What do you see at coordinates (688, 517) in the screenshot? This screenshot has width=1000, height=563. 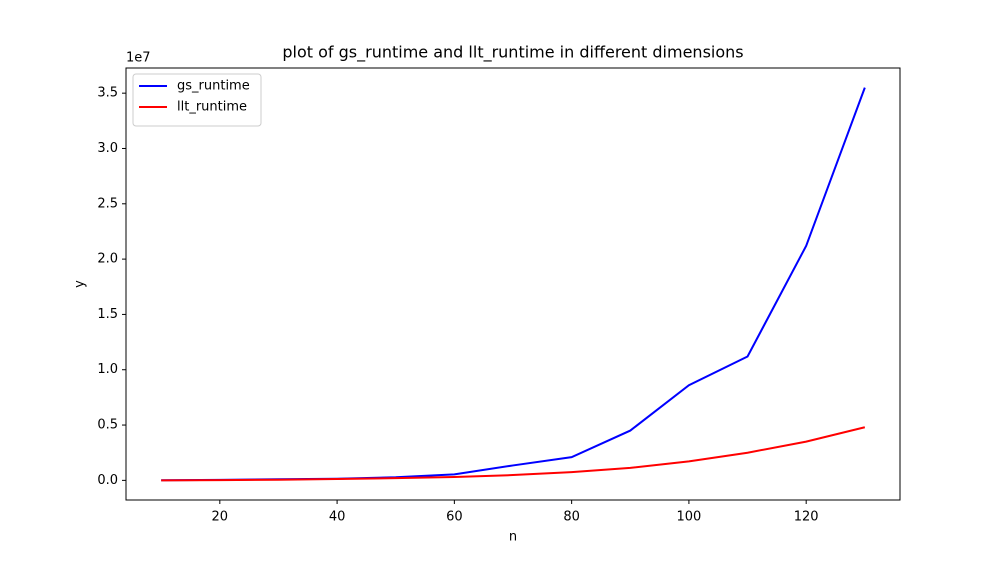 I see `x-tick-label: 100` at bounding box center [688, 517].